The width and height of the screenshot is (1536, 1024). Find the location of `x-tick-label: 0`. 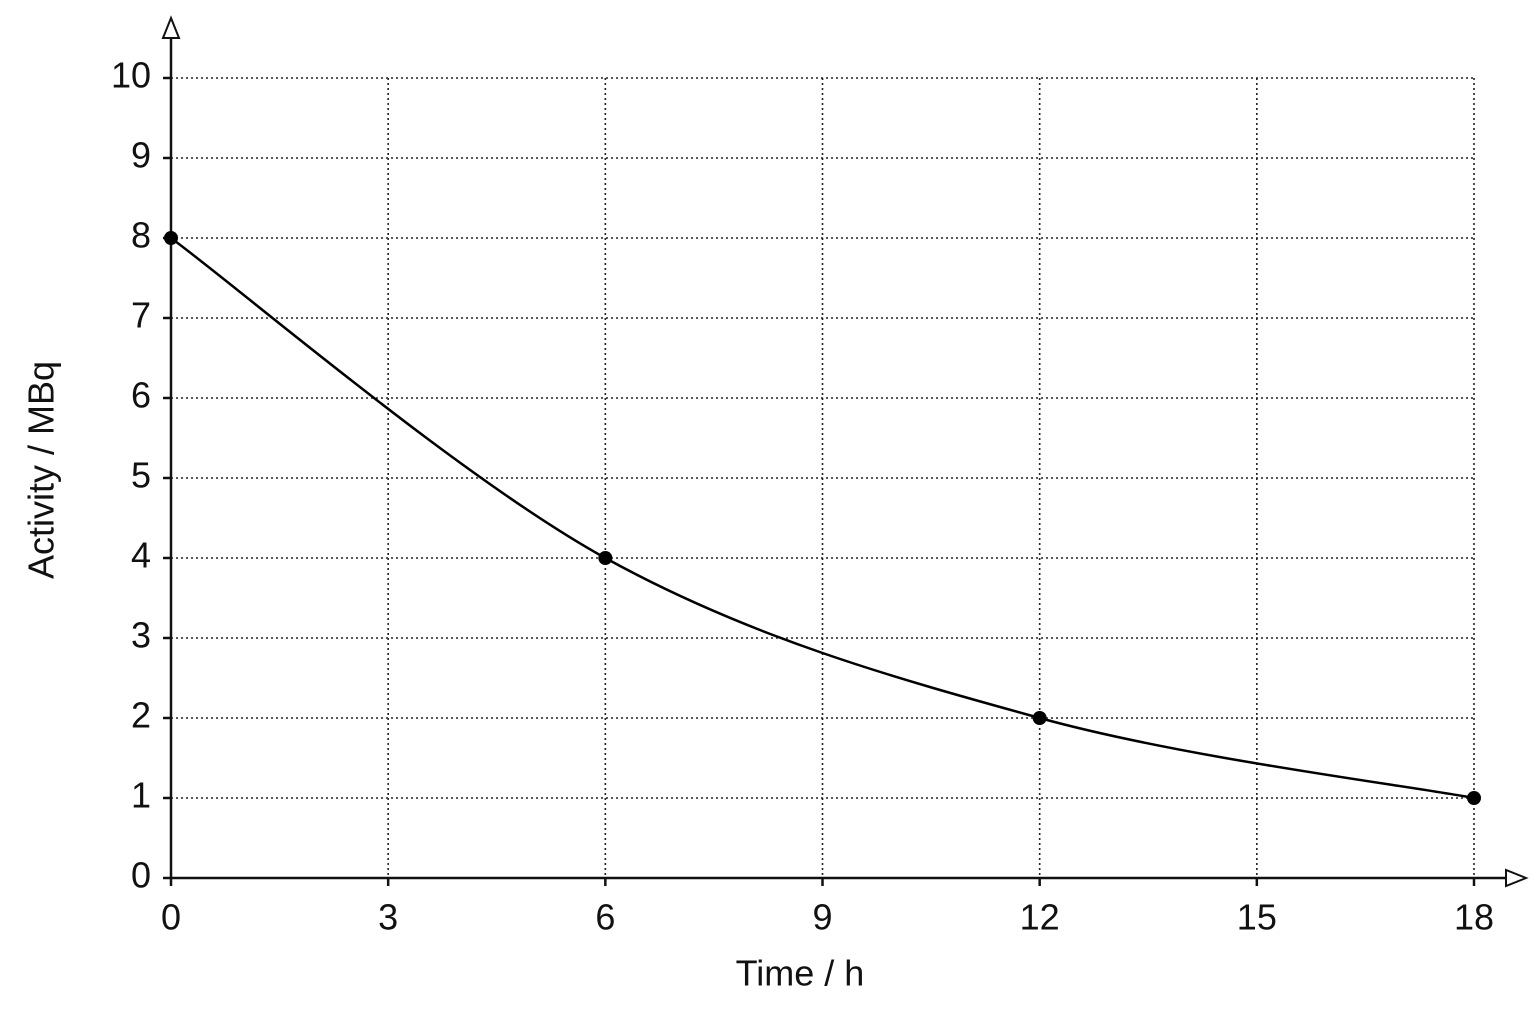

x-tick-label: 0 is located at coordinates (171, 917).